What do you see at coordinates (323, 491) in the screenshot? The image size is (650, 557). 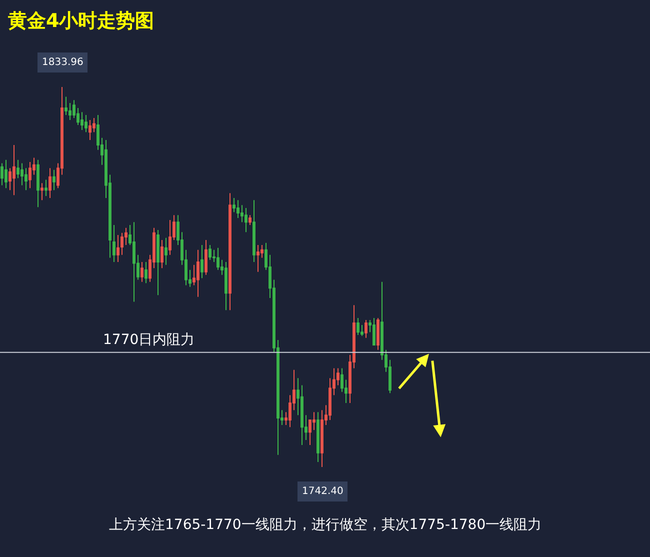 I see `annotation: 1742.40` at bounding box center [323, 491].